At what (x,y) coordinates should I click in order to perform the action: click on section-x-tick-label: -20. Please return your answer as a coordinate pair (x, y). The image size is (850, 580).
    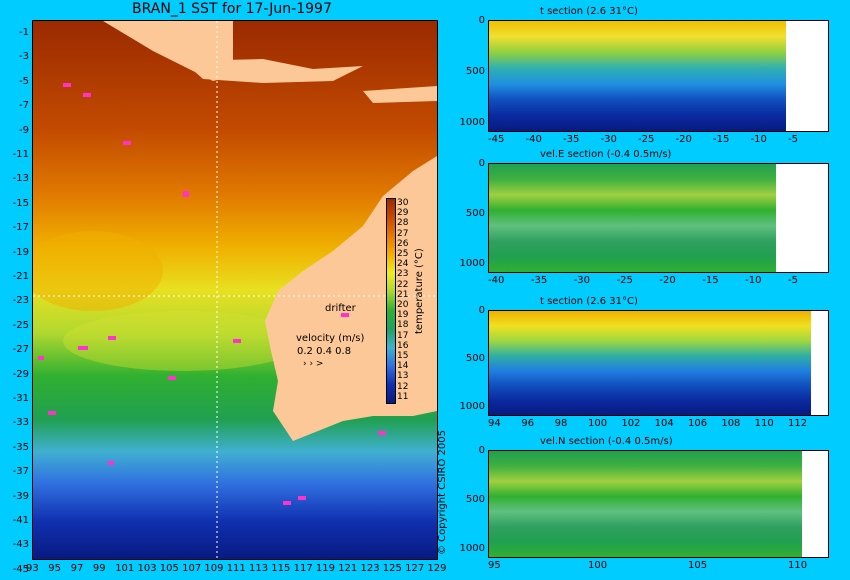
    Looking at the image, I should click on (683, 139).